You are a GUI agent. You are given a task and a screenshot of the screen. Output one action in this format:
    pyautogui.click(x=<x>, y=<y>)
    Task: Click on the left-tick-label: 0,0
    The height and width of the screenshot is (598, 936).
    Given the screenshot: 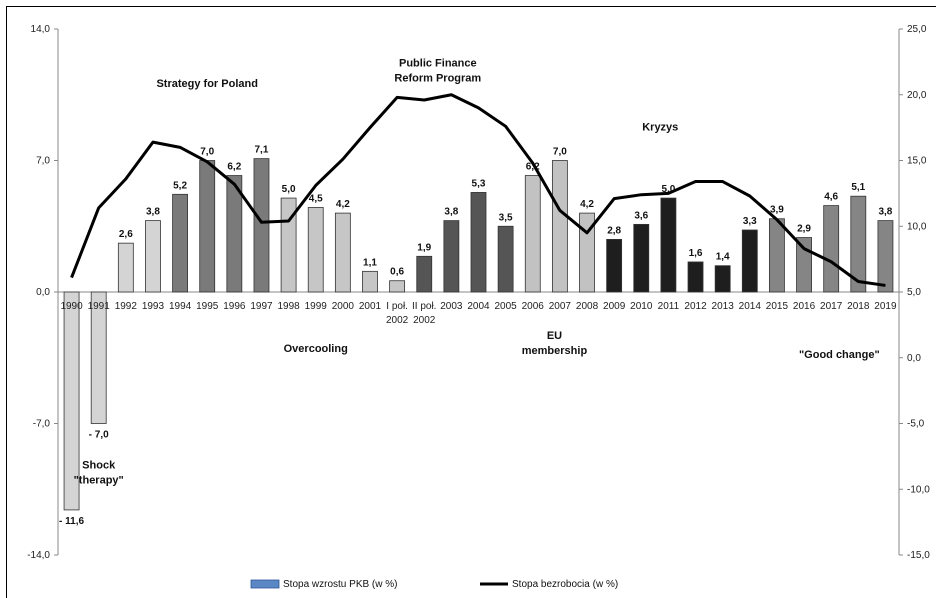 What is the action you would take?
    pyautogui.click(x=43, y=292)
    